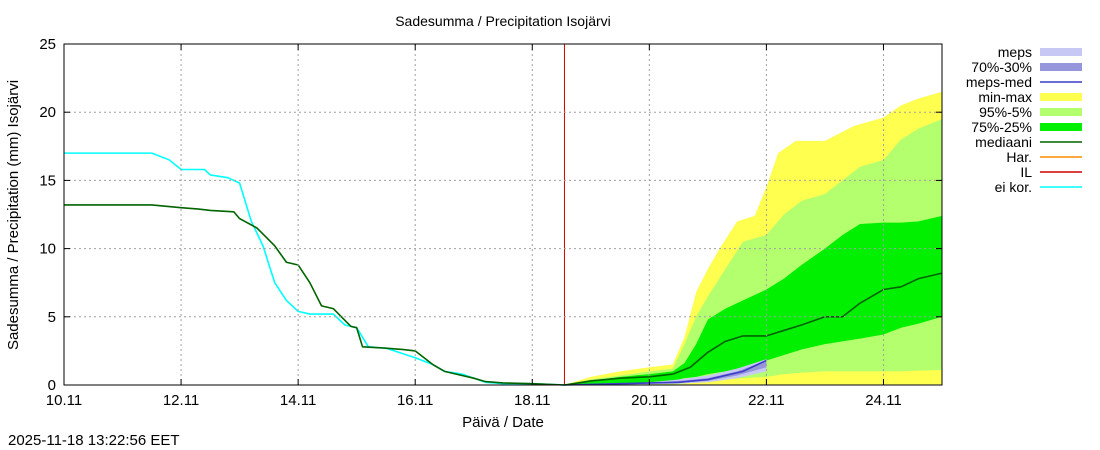 The width and height of the screenshot is (1100, 450). What do you see at coordinates (94, 440) in the screenshot?
I see `timestamp: 2025-11-18 13:22:56 EET` at bounding box center [94, 440].